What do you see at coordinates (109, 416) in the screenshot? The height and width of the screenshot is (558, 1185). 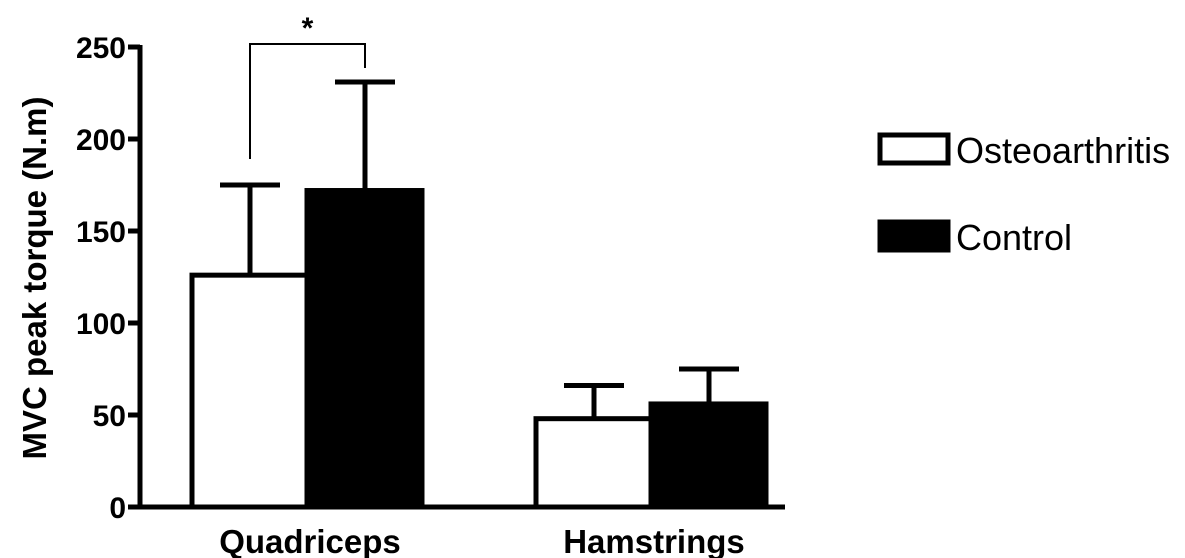 I see `y-tick-label: 50` at bounding box center [109, 416].